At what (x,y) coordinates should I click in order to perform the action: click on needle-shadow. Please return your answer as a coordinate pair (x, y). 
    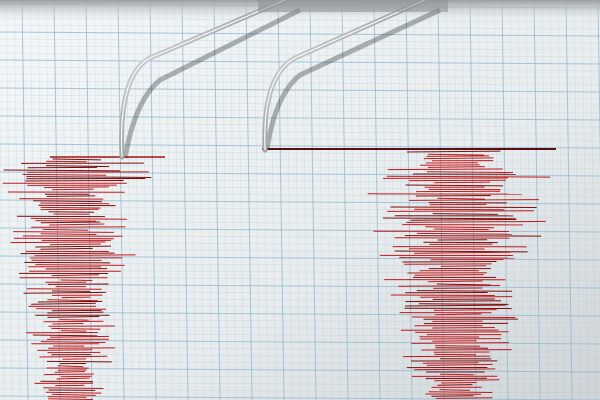
    Looking at the image, I should click on (212, 83).